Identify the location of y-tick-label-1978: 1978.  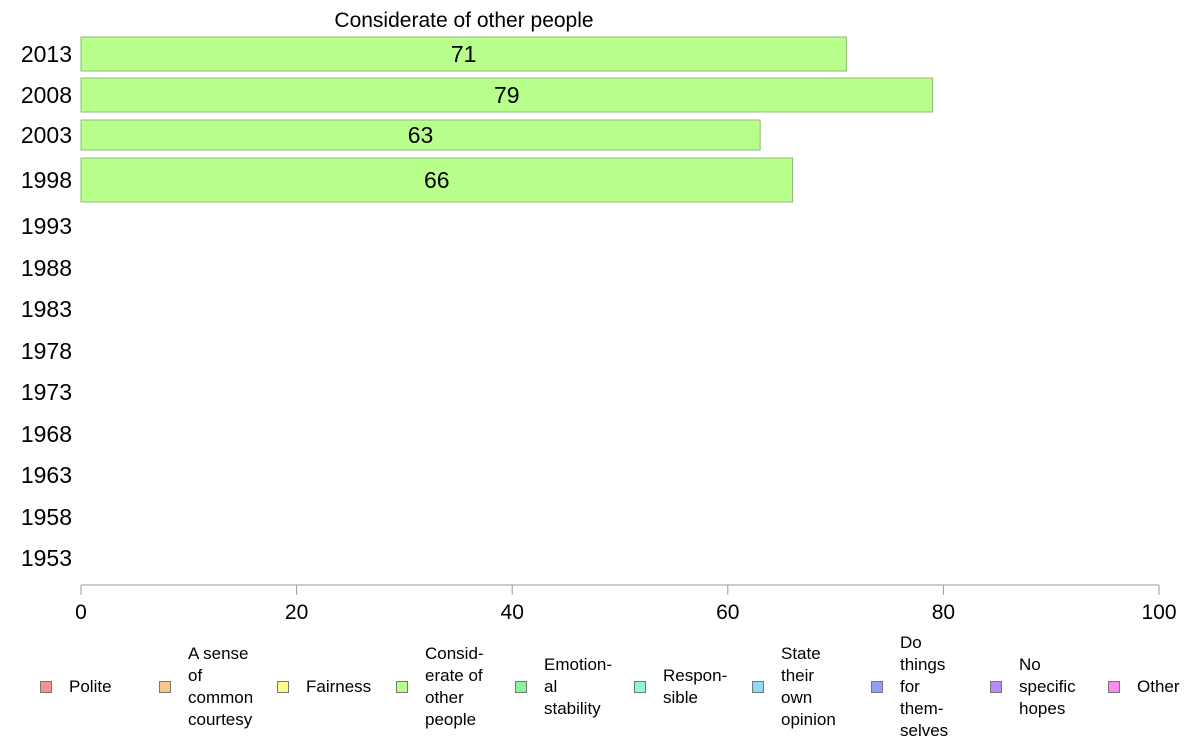
(46, 351).